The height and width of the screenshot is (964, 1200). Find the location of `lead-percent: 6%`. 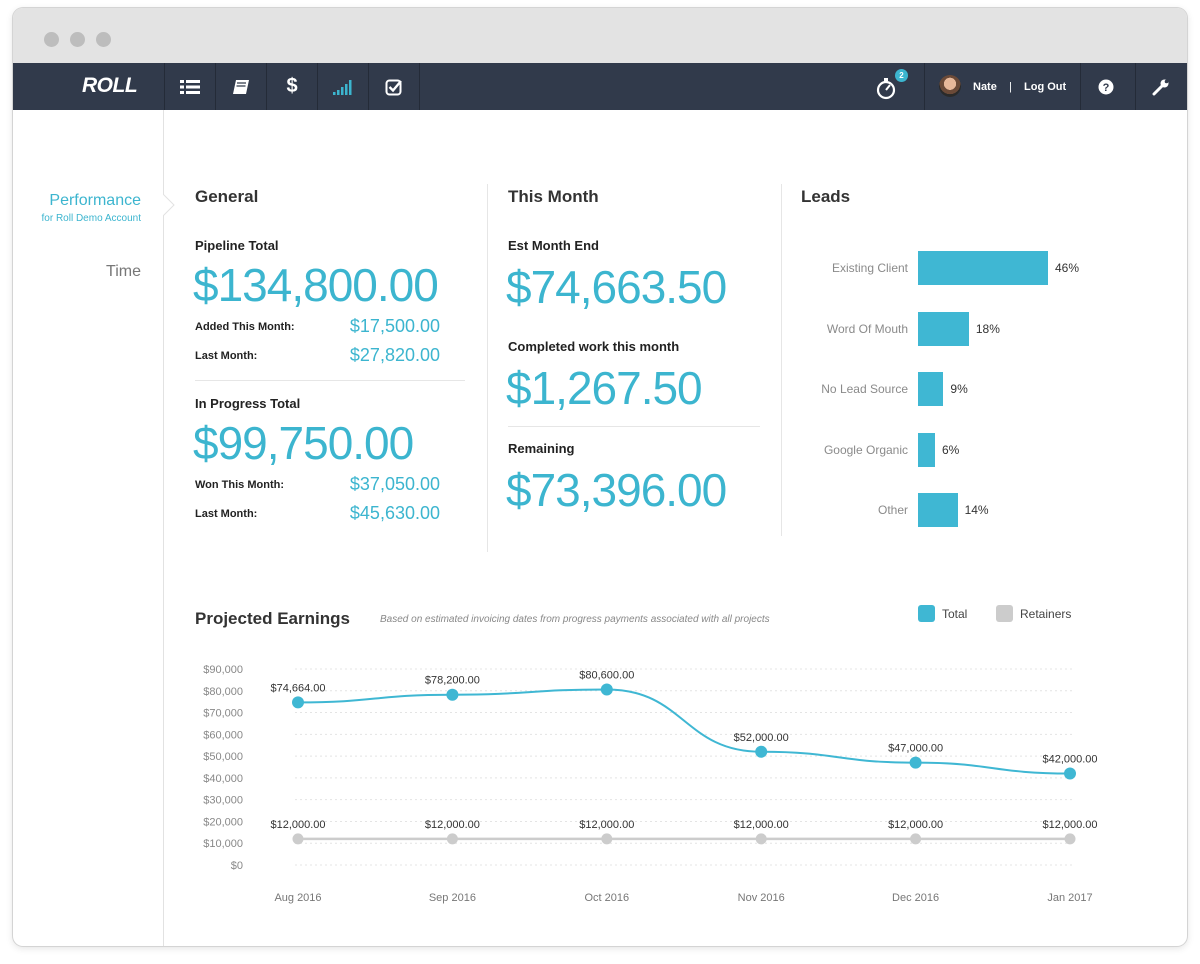

lead-percent: 6% is located at coordinates (950, 449).